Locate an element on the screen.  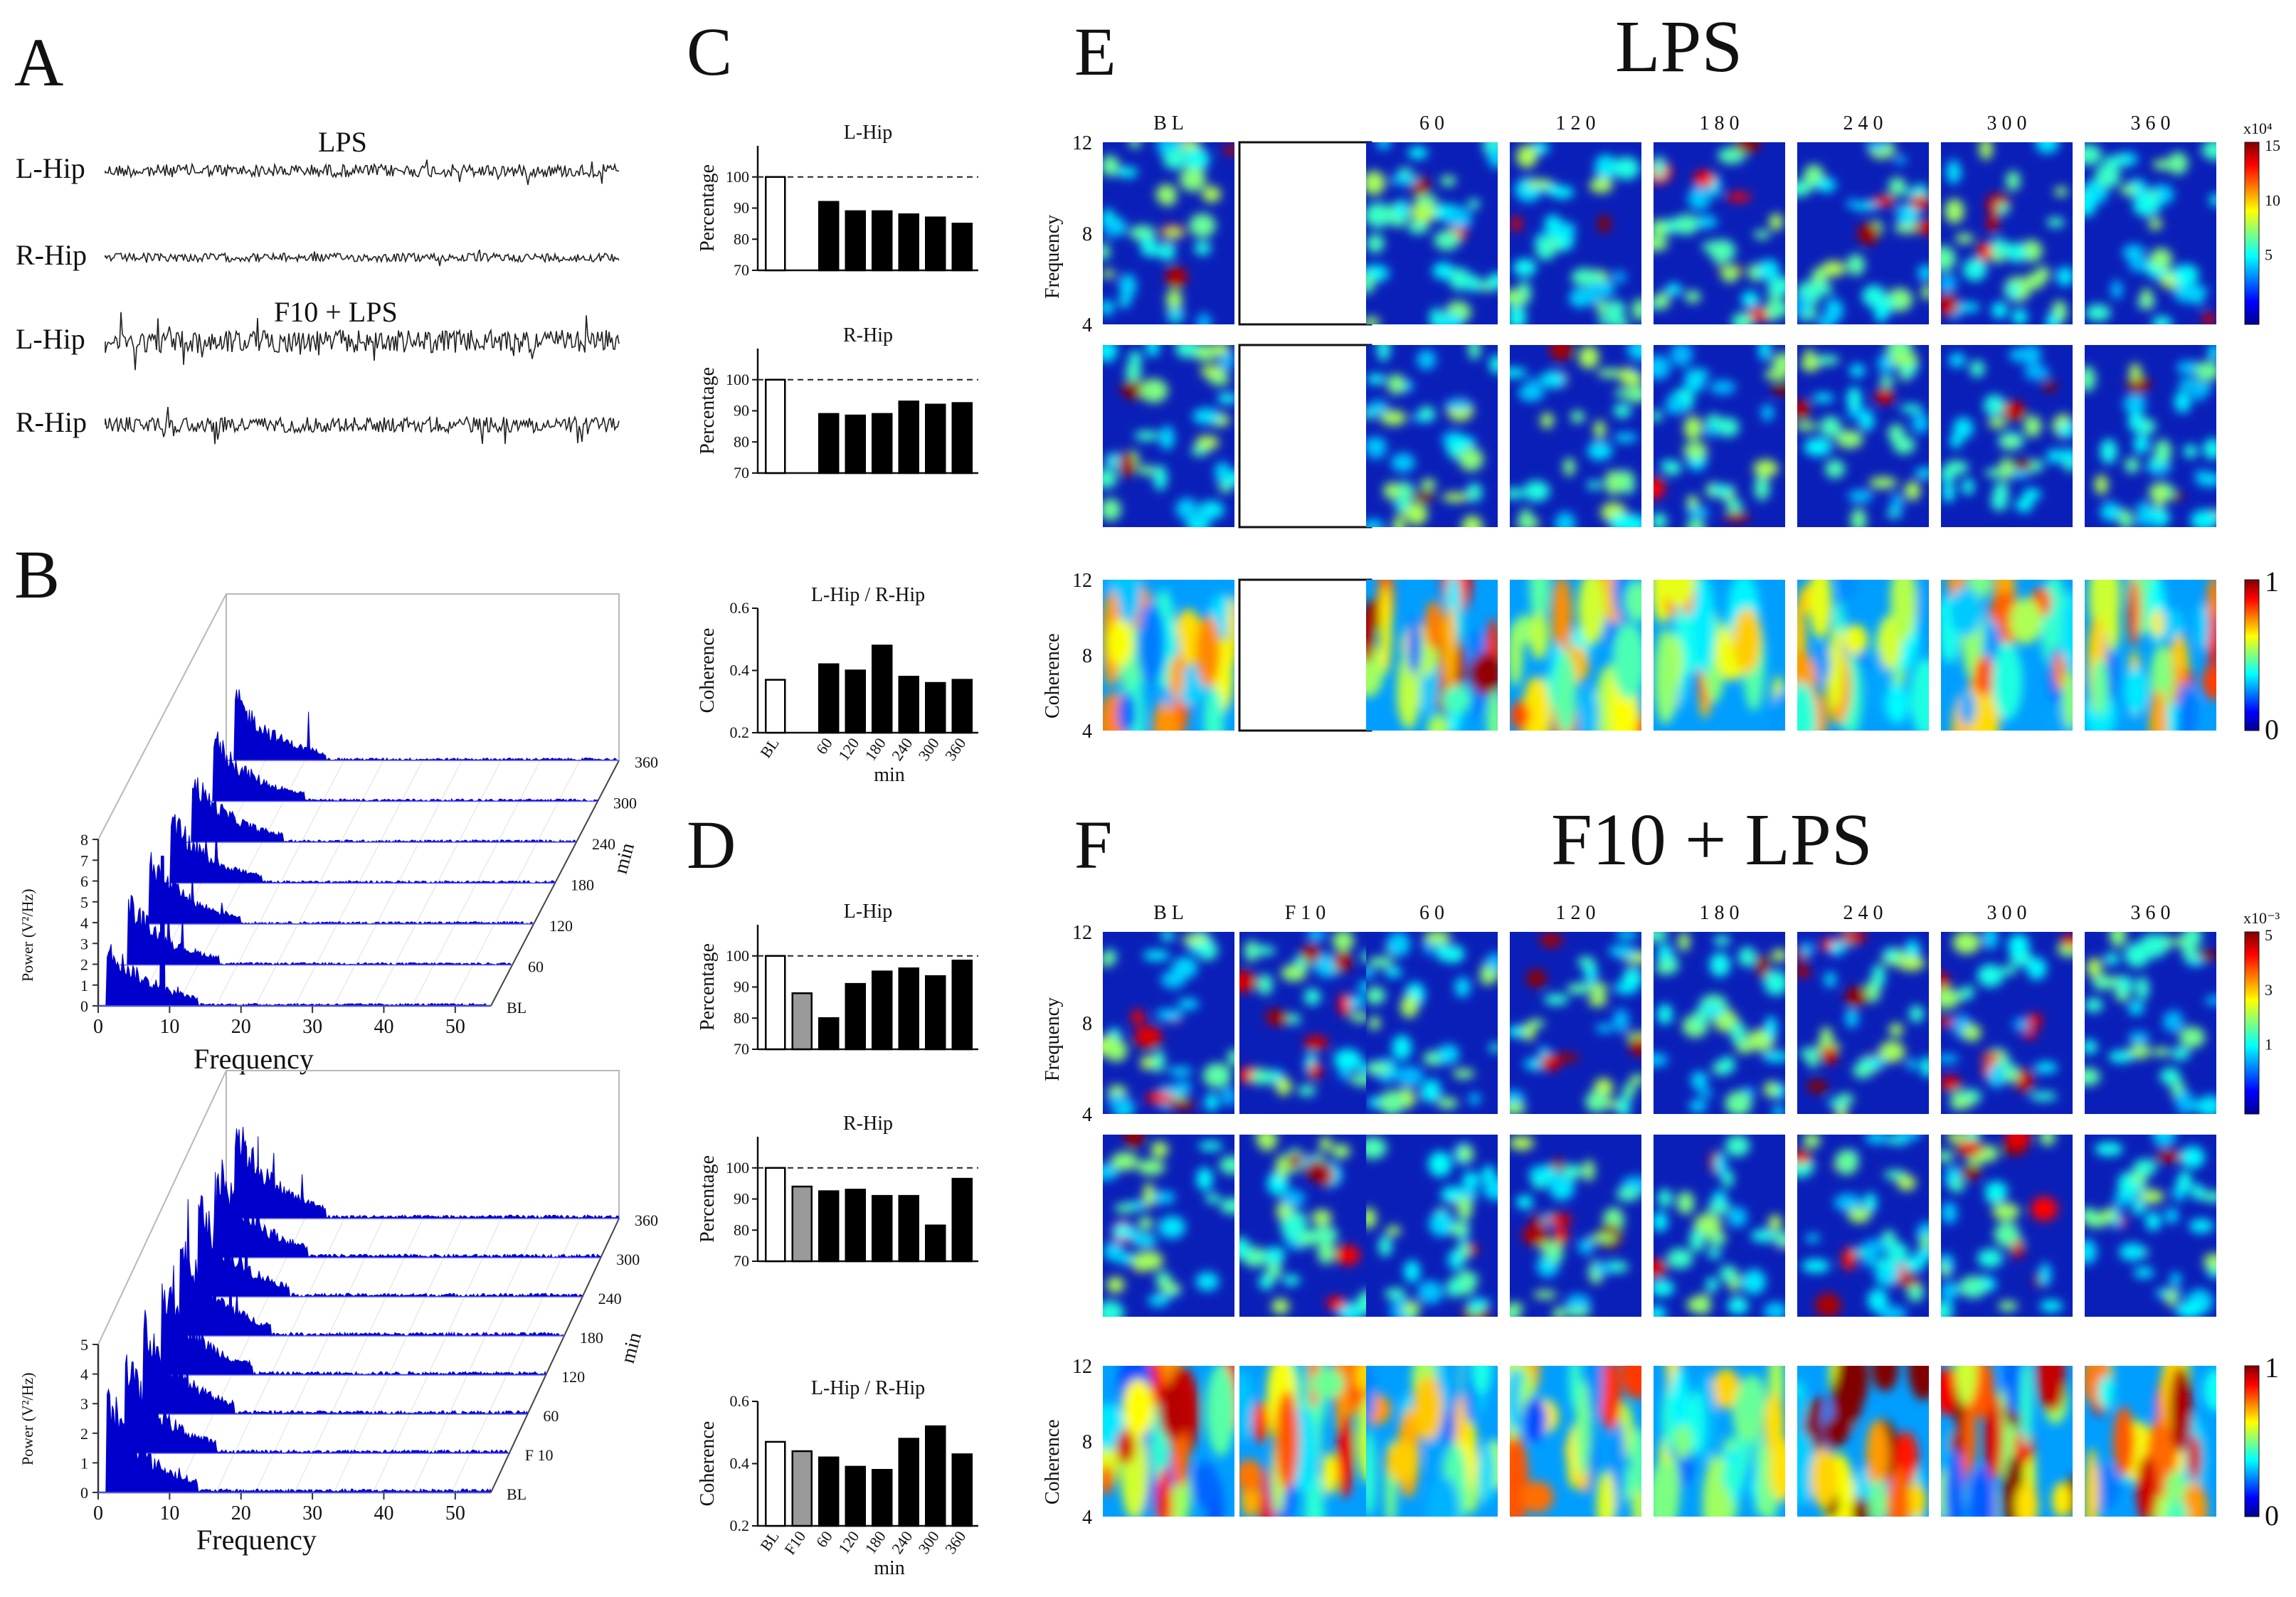
waterfall-back-wall is located at coordinates (423, 676).